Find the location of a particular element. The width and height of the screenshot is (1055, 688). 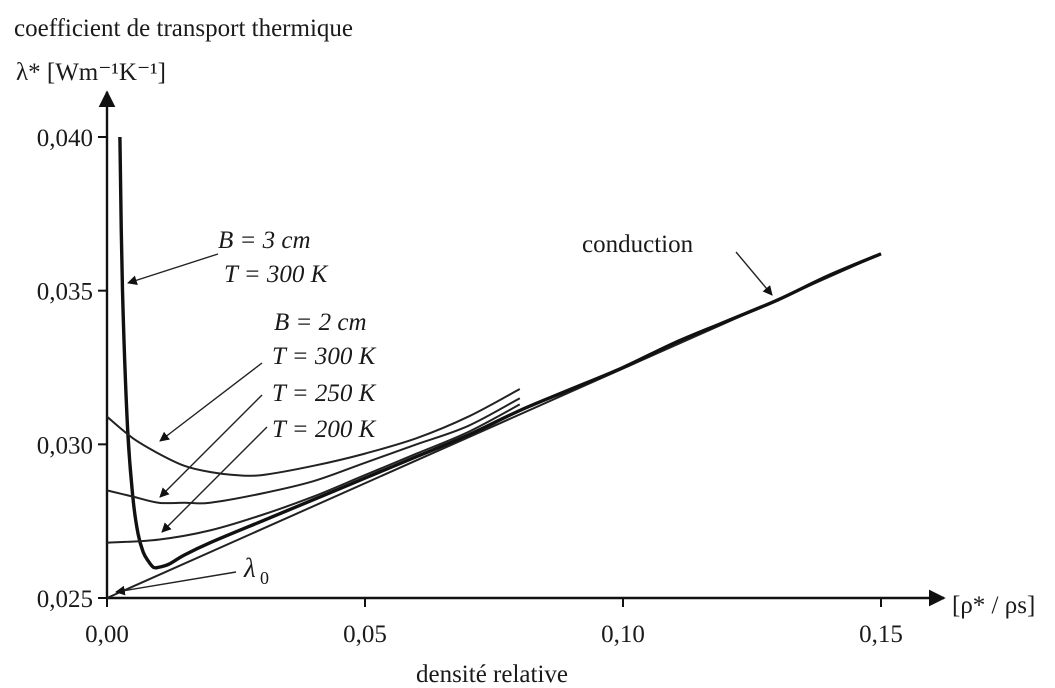

chart-title: coefficient de transport thermique is located at coordinates (183, 28).